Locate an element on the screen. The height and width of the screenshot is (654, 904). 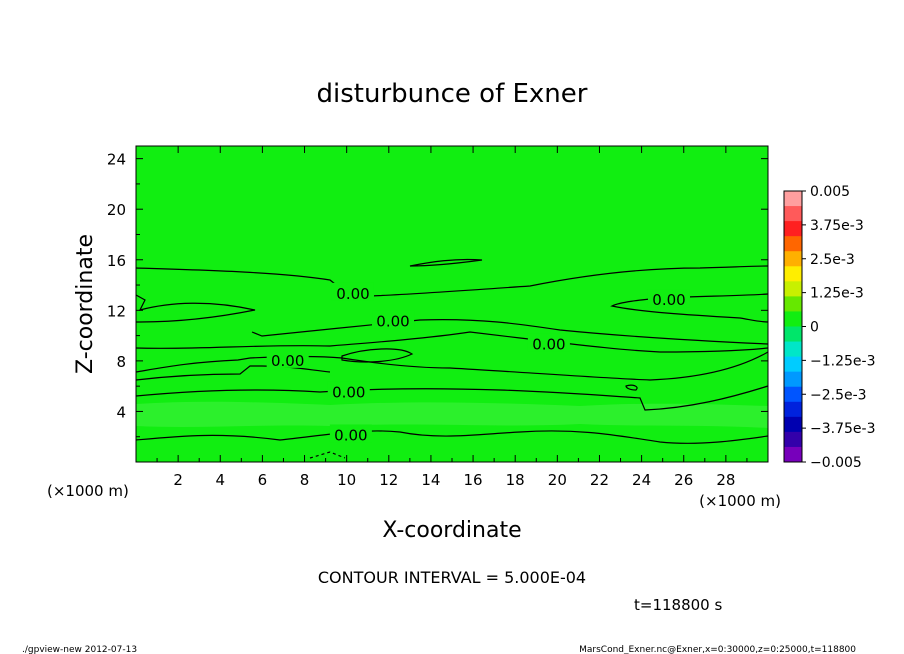
x-tick-label: 16 is located at coordinates (473, 480).